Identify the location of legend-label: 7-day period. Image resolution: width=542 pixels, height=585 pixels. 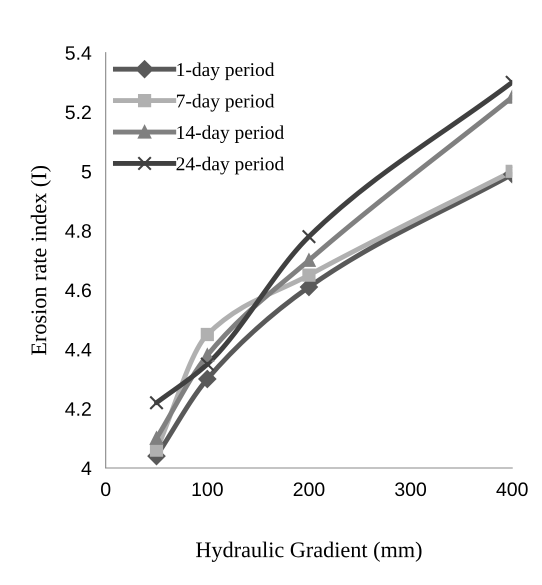
(225, 103).